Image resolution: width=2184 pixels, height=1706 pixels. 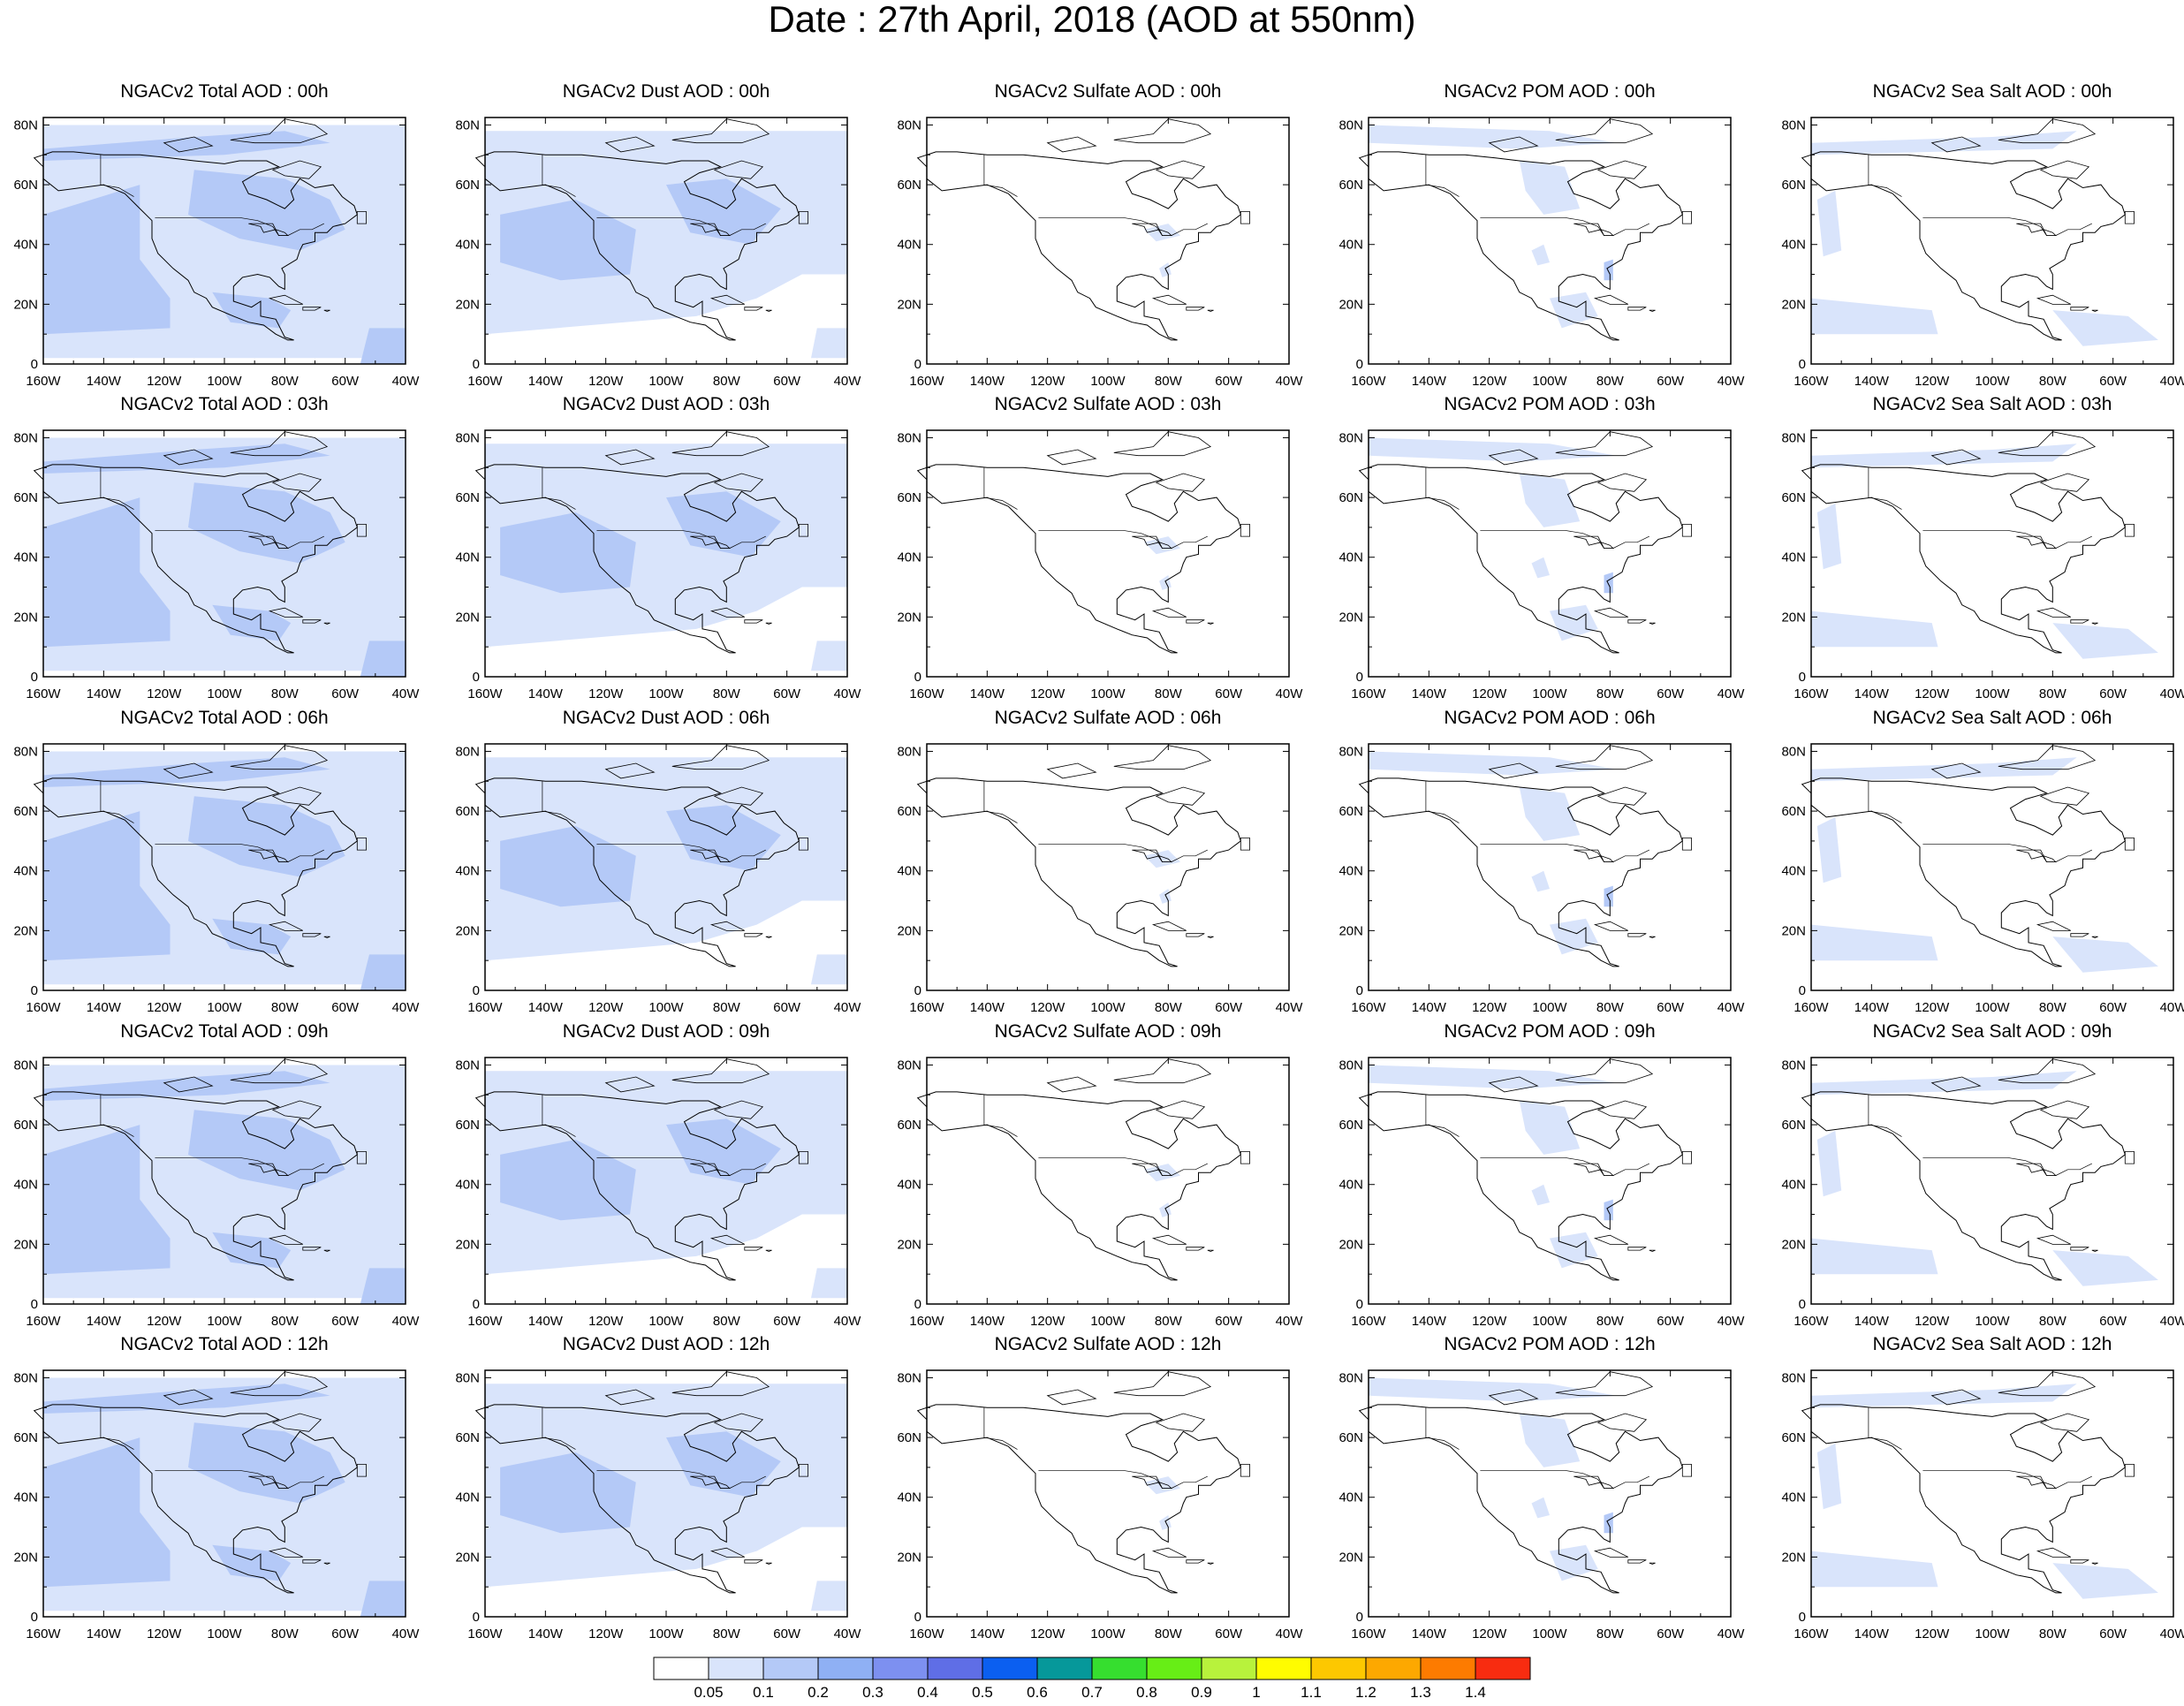 What do you see at coordinates (818, 1693) in the screenshot?
I see `colorbar-label: 0.2` at bounding box center [818, 1693].